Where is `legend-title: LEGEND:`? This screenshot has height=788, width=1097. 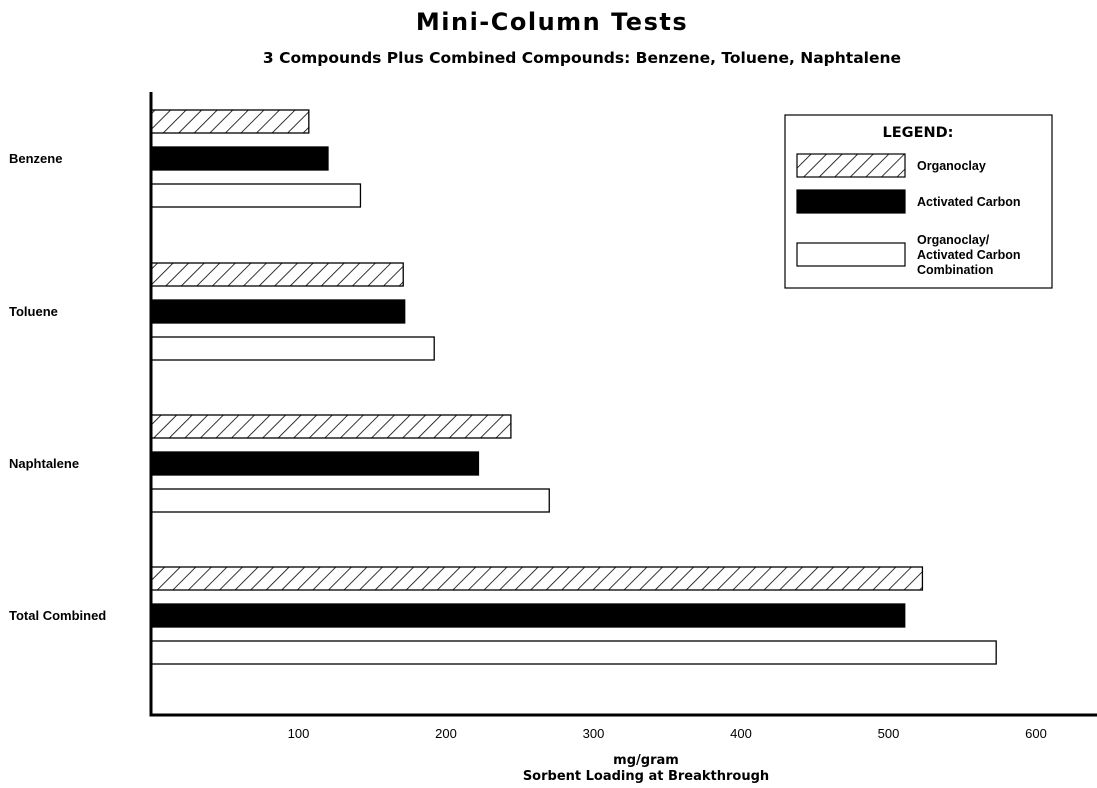 legend-title: LEGEND: is located at coordinates (918, 133).